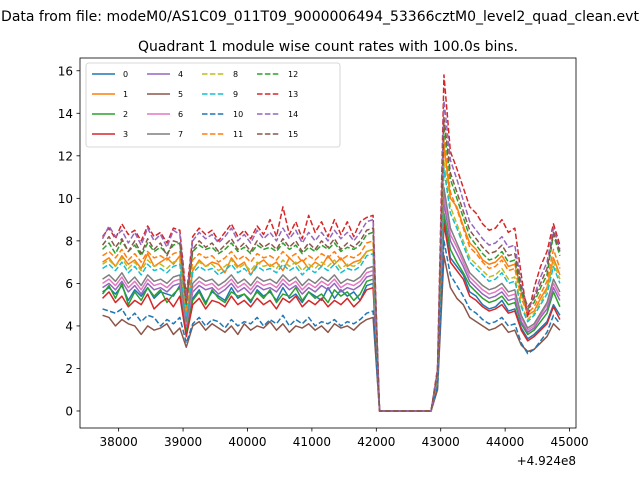  What do you see at coordinates (441, 442) in the screenshot?
I see `x-tick-label: 43000` at bounding box center [441, 442].